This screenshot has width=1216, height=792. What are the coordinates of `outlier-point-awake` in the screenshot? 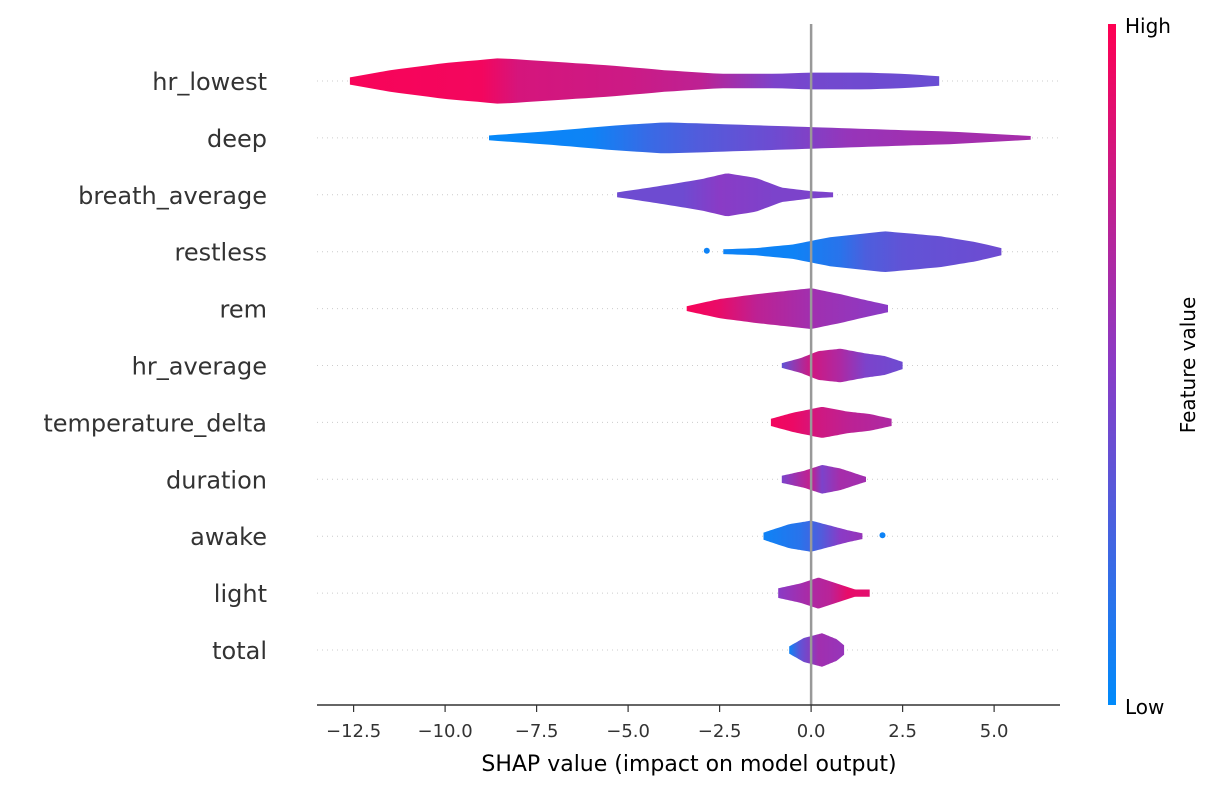 It's located at (882, 535).